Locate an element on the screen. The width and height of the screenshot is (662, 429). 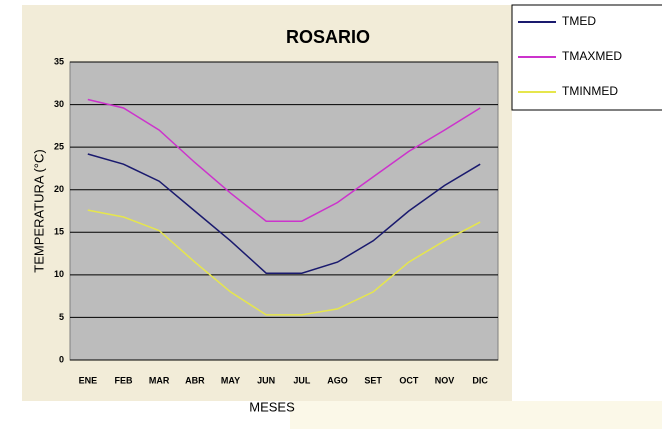
x-tick-label: MAR is located at coordinates (159, 380).